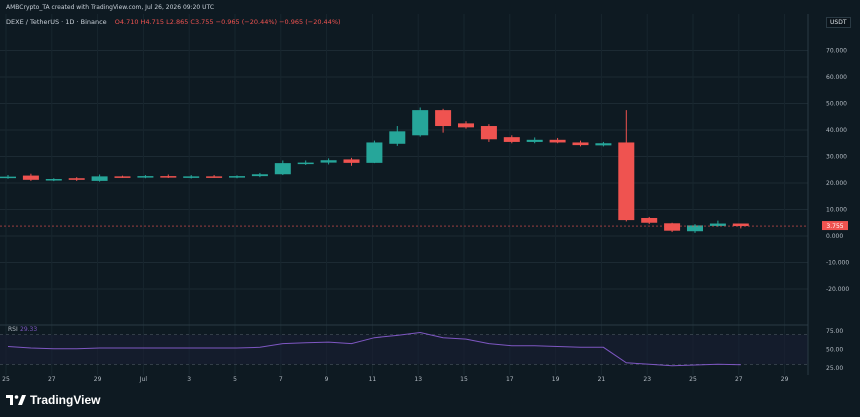  What do you see at coordinates (327, 379) in the screenshot?
I see `date-tick-label: 9` at bounding box center [327, 379].